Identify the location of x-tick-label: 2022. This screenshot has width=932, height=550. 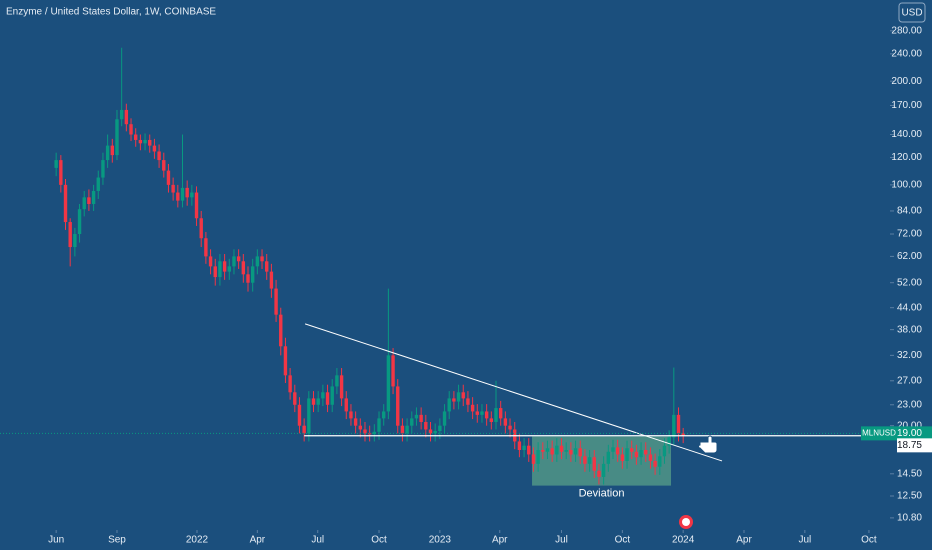
(197, 540).